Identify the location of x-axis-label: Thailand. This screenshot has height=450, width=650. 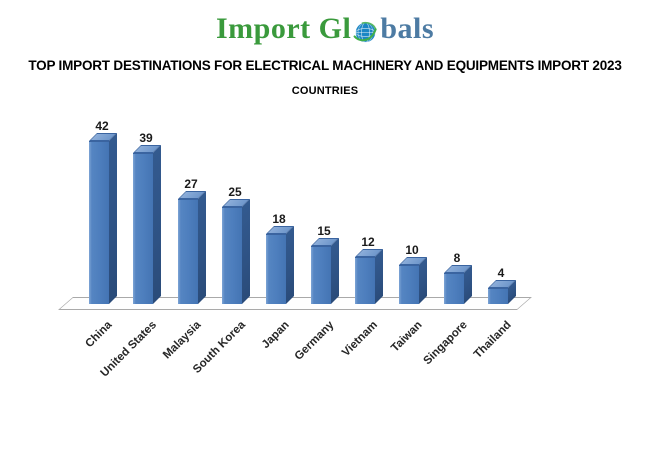
(492, 340).